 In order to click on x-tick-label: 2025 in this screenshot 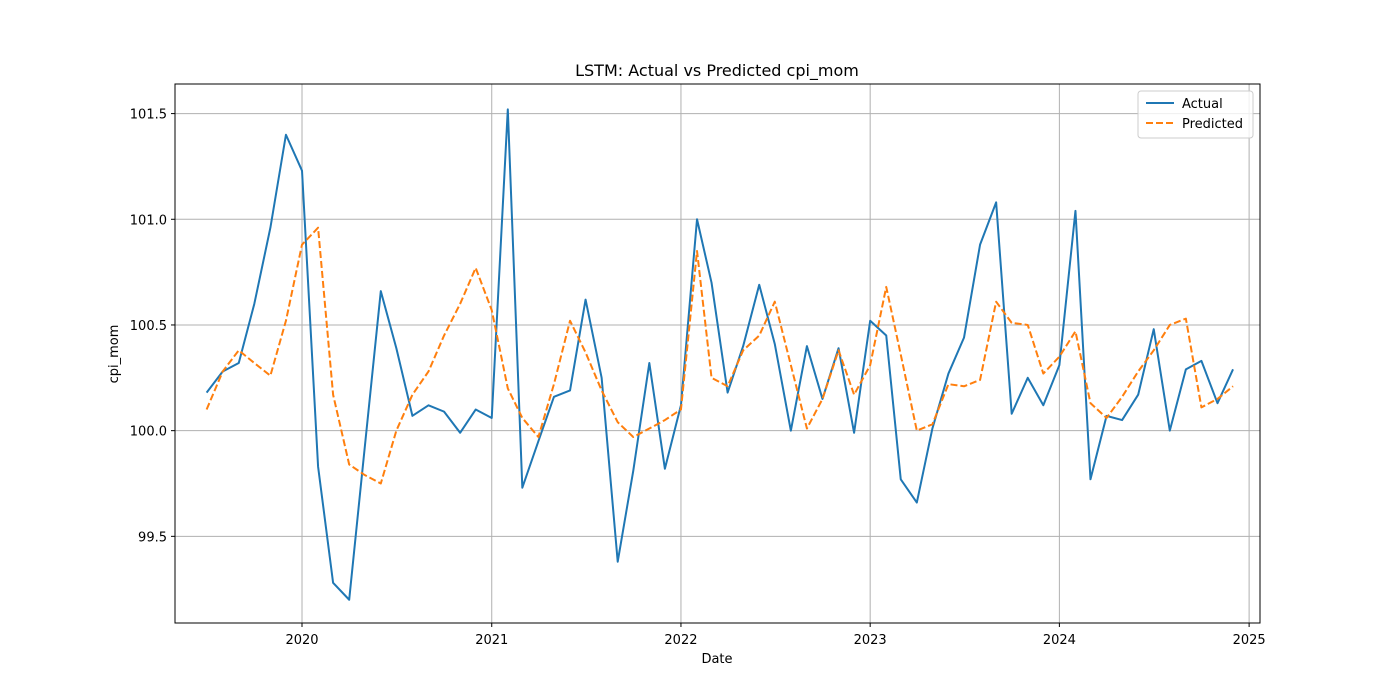, I will do `click(1249, 640)`.